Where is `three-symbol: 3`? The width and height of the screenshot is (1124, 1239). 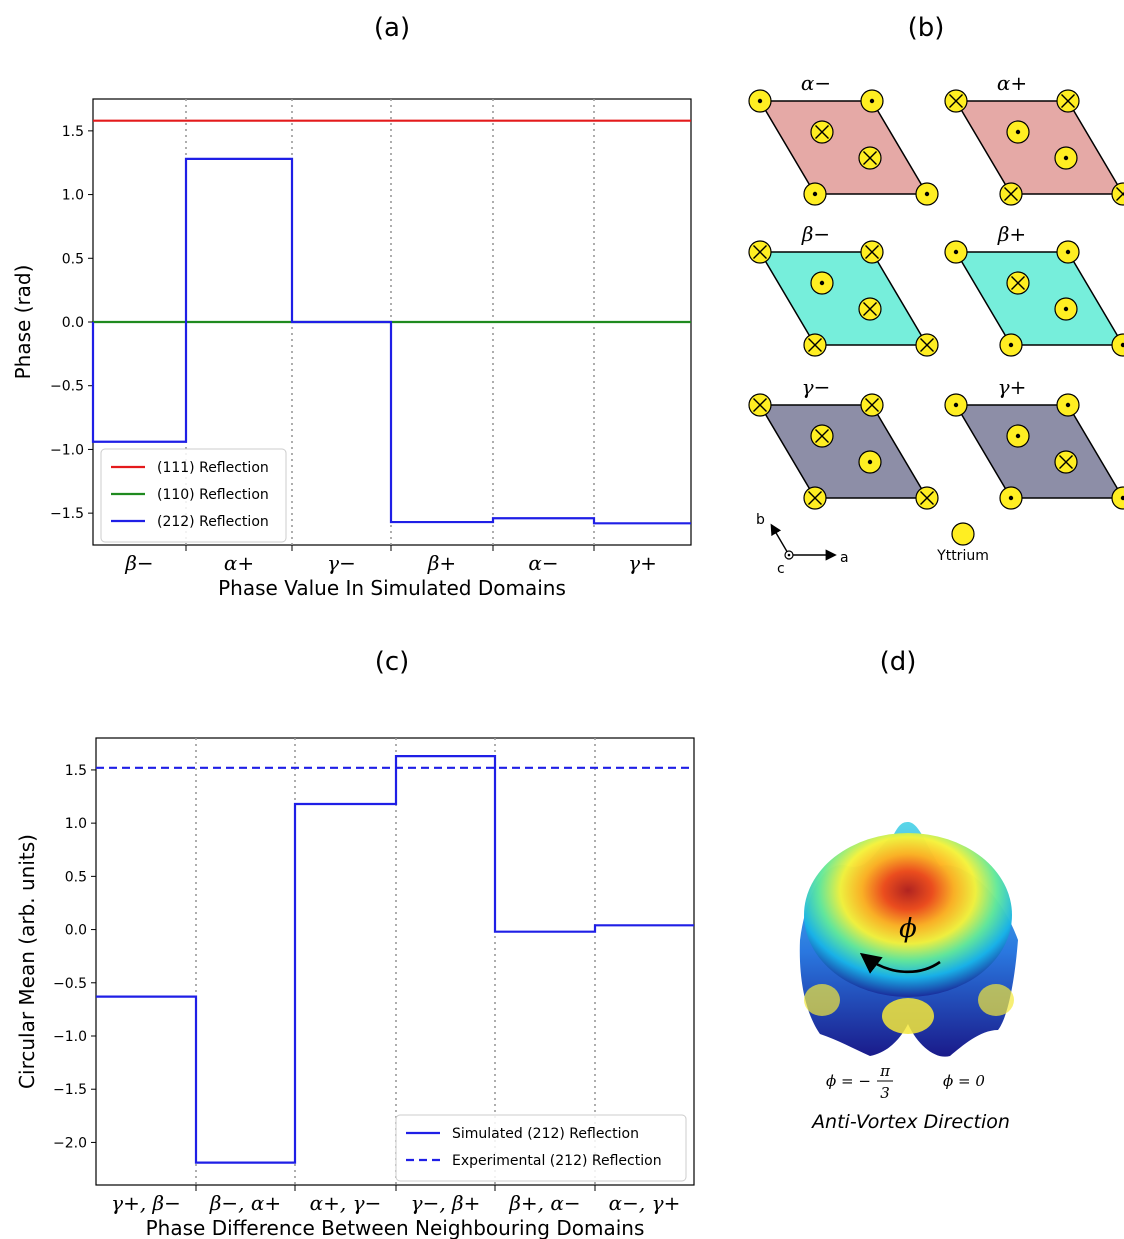
three-symbol: 3 is located at coordinates (885, 1093).